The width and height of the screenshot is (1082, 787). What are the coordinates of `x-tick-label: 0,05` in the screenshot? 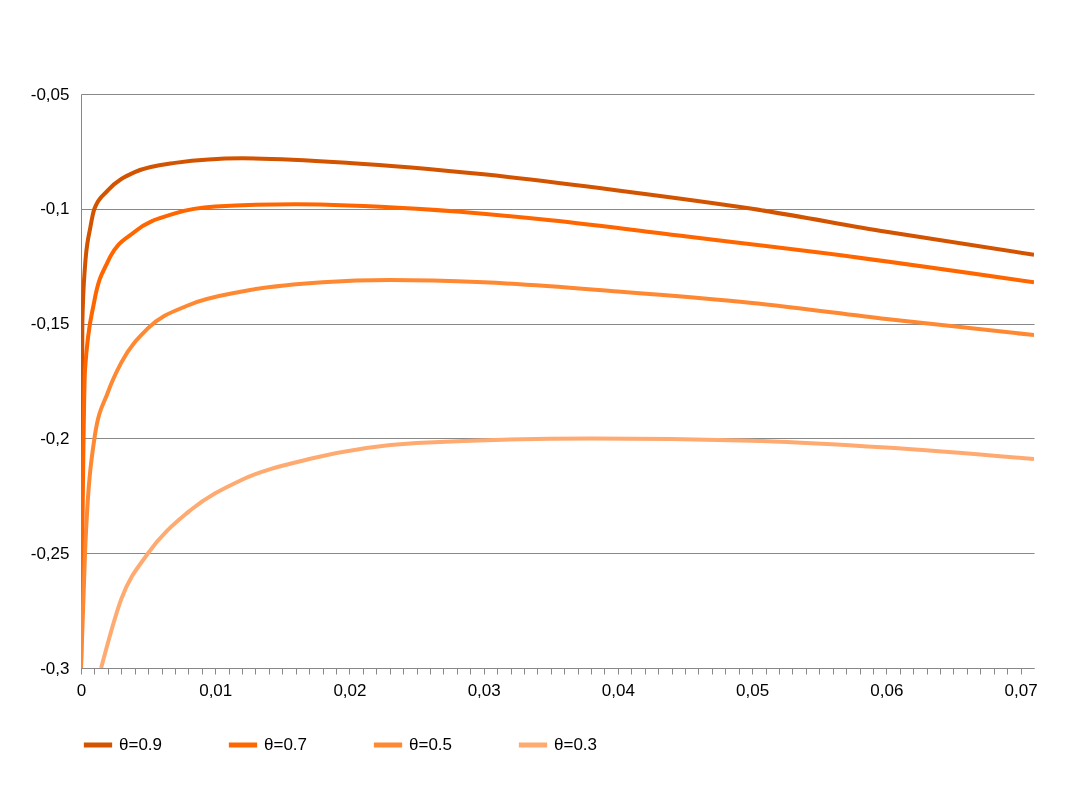 It's located at (753, 690).